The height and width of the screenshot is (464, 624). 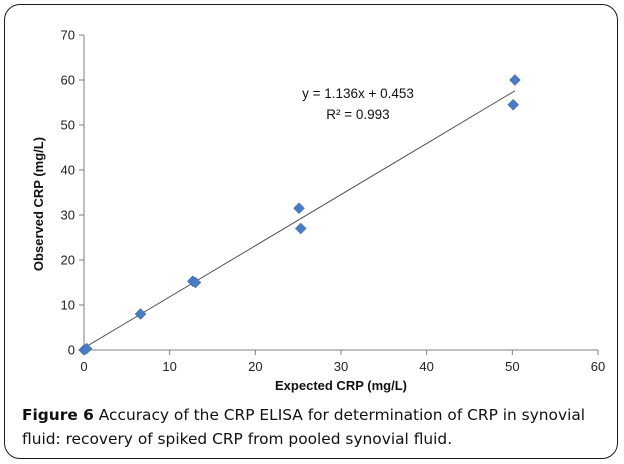 What do you see at coordinates (38, 204) in the screenshot?
I see `y-axis-title: Observed CRP (mg/L)` at bounding box center [38, 204].